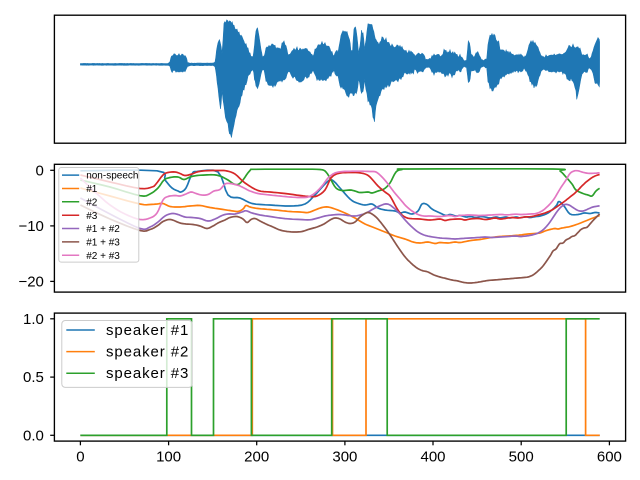 The height and width of the screenshot is (480, 640). Describe the element at coordinates (147, 330) in the screenshot. I see `svg-text: speaker #1` at that location.